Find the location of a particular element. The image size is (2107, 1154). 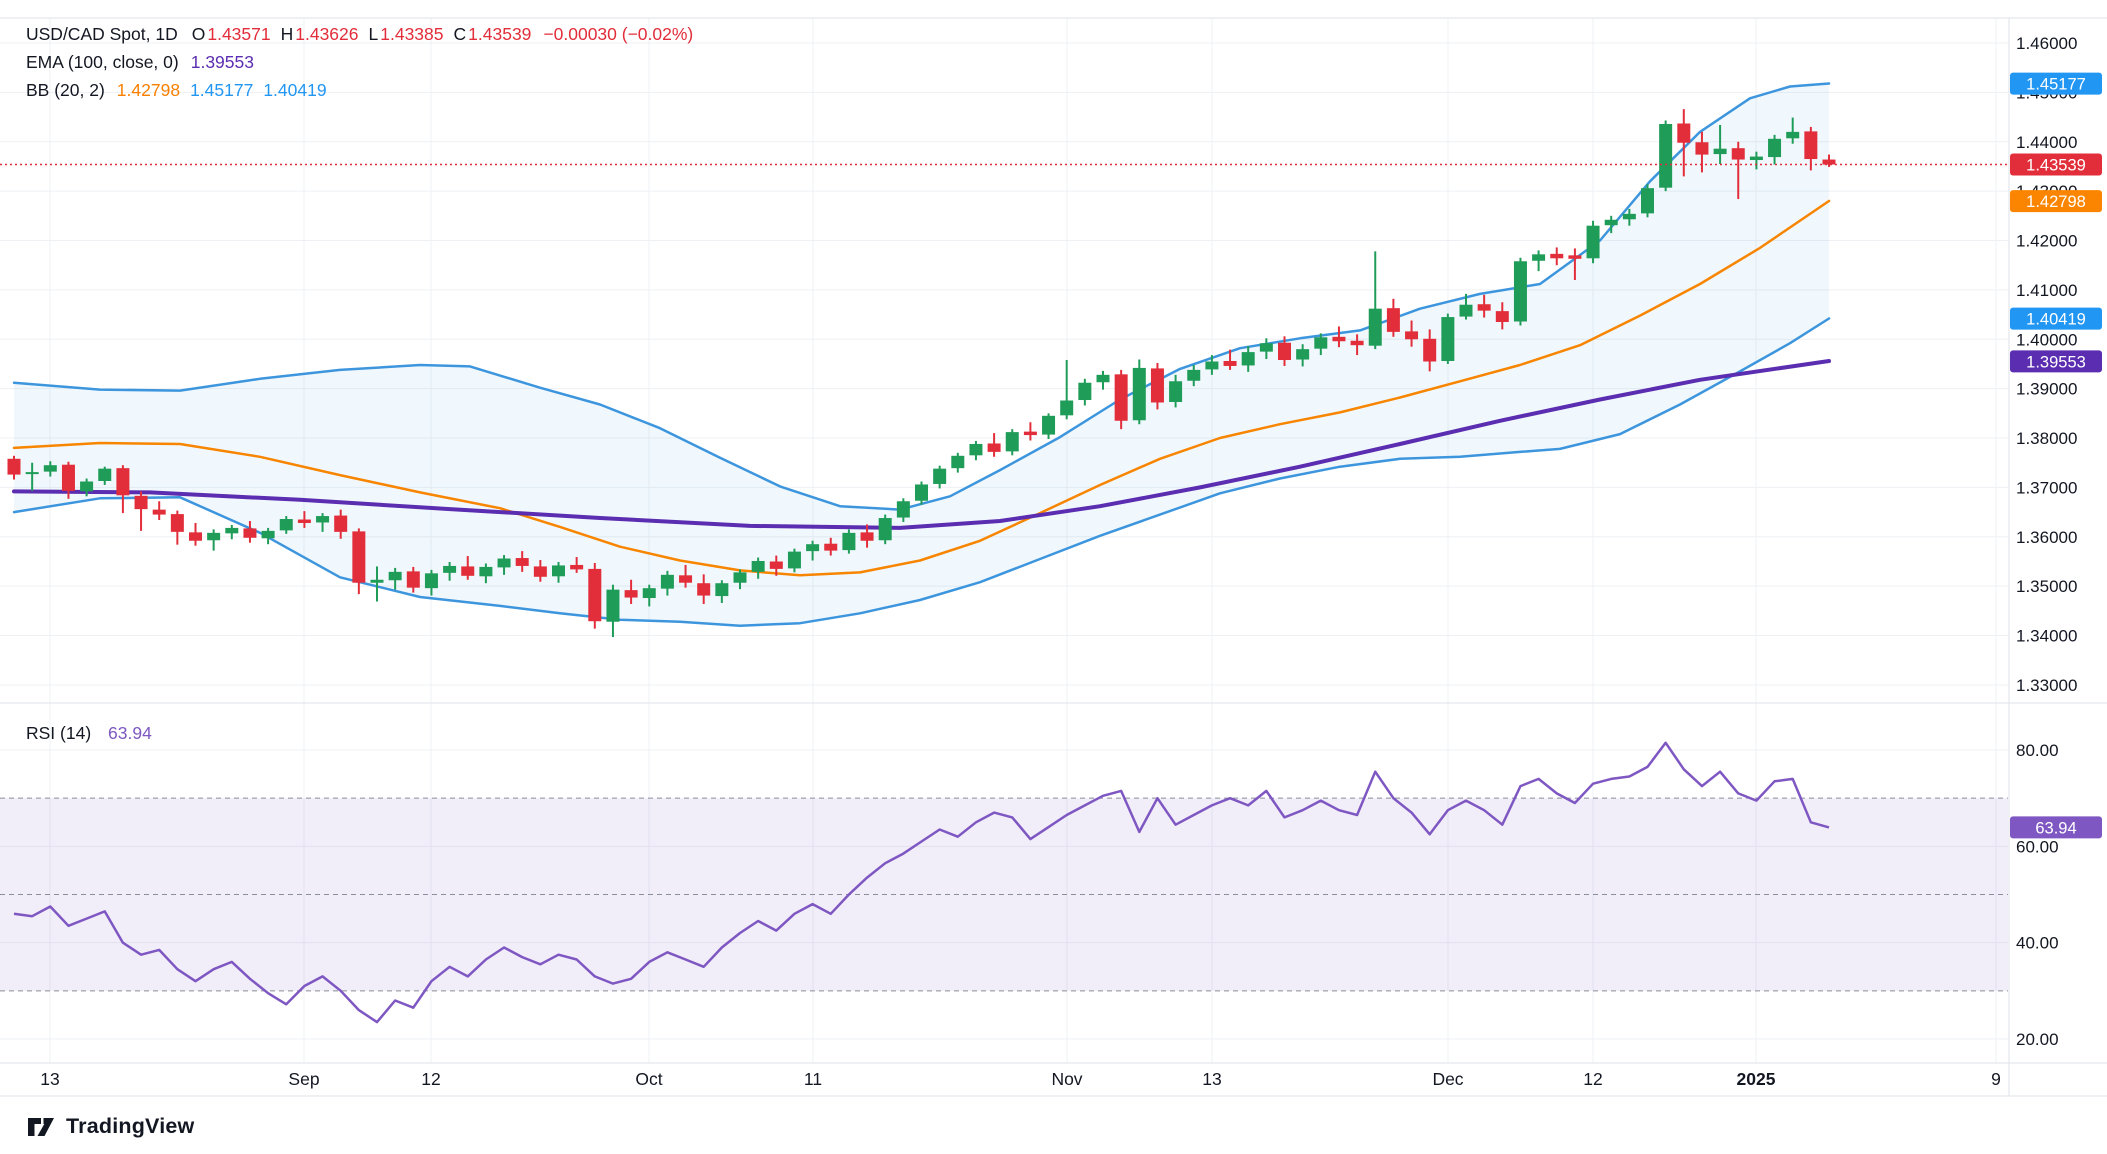

svg-text: 63.94 is located at coordinates (2055, 828).